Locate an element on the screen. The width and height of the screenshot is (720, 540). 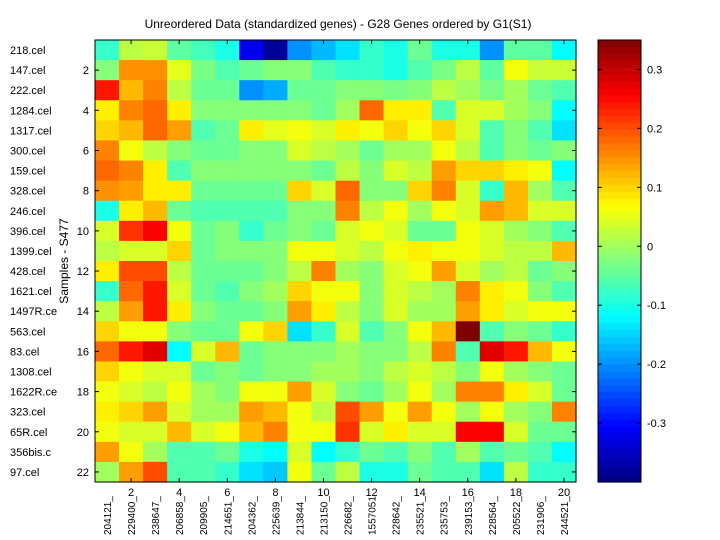
column-label: 225639_ is located at coordinates (276, 515).